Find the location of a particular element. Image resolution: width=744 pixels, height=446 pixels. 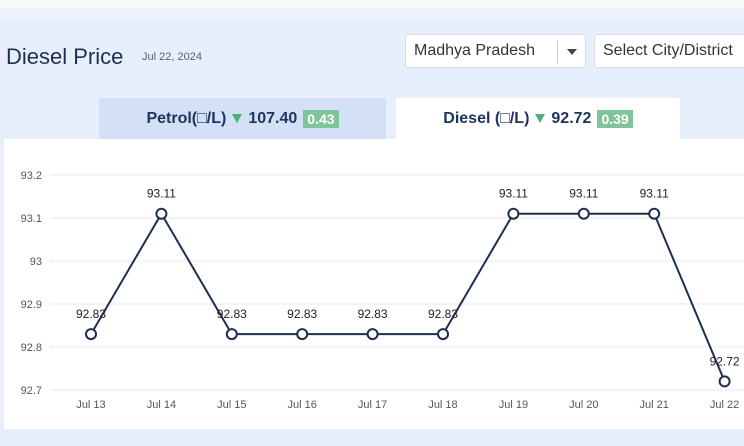

y-tick-label: 93.2 is located at coordinates (31, 176).